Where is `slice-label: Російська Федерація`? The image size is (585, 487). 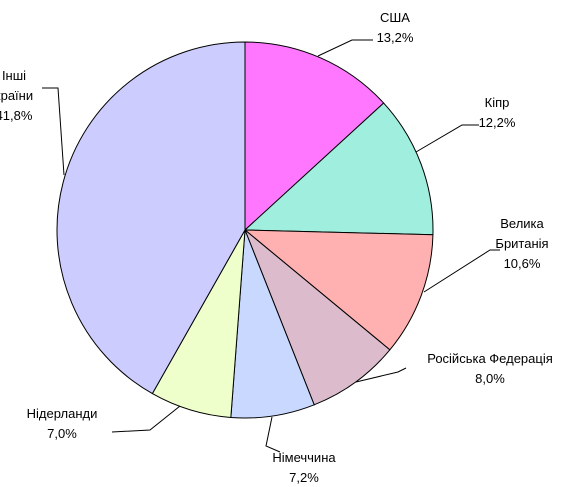 slice-label: Російська Федерація is located at coordinates (490, 358).